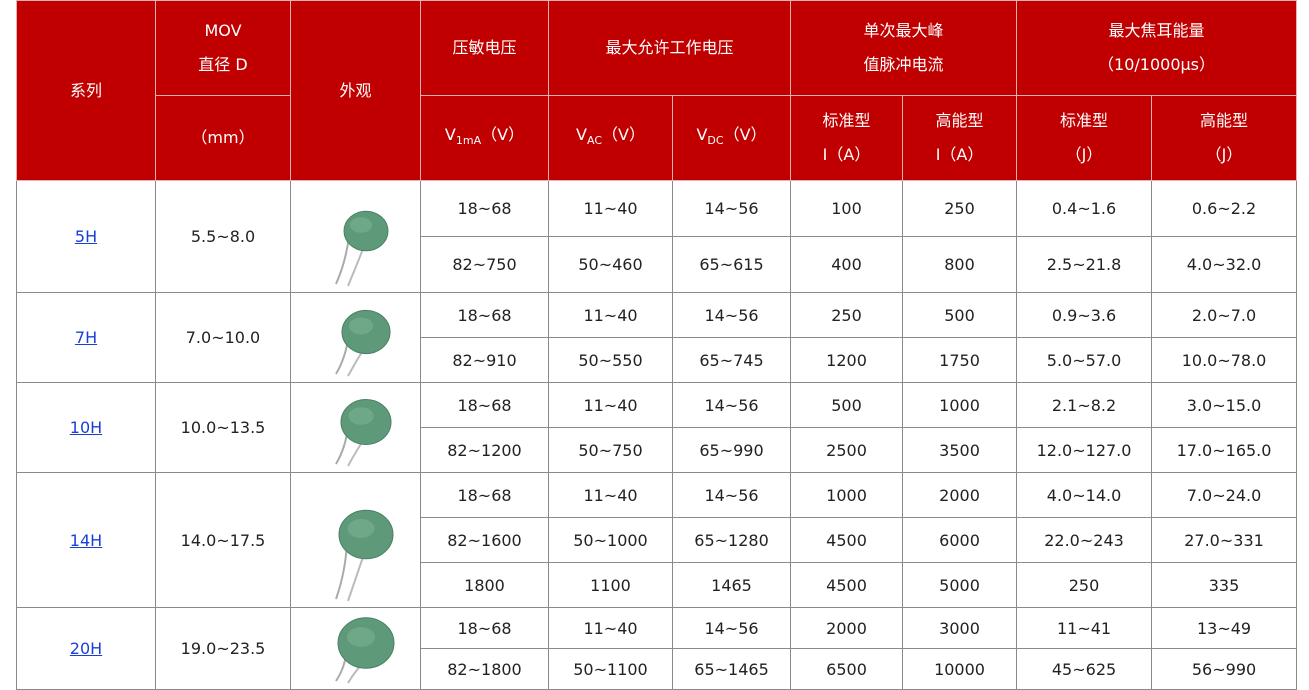 The width and height of the screenshot is (1309, 690). What do you see at coordinates (1224, 585) in the screenshot?
I see `value-cell: 335` at bounding box center [1224, 585].